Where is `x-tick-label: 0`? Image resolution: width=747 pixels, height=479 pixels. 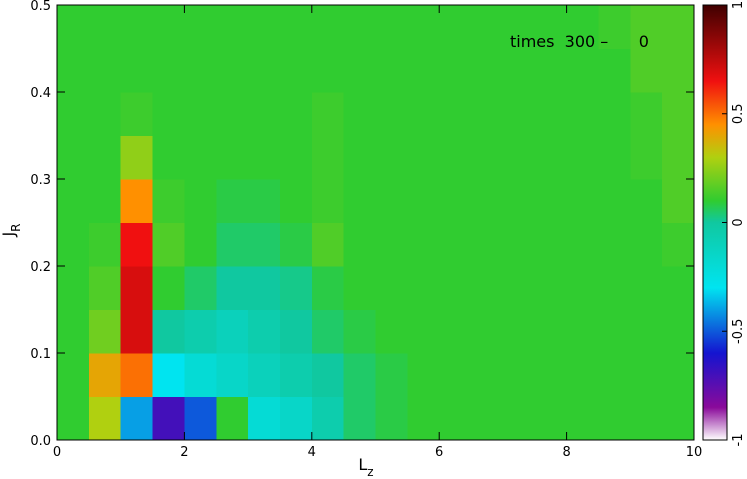
x-tick-label: 0 is located at coordinates (57, 452).